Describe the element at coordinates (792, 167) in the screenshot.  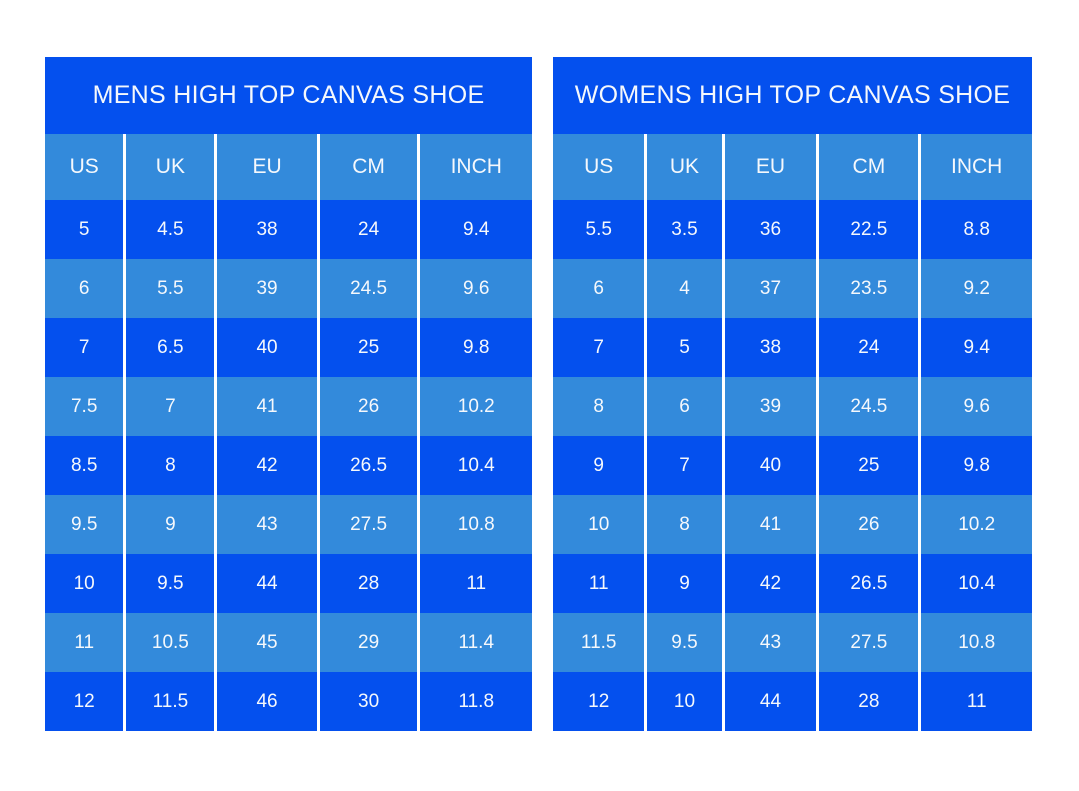
I see `womens-header-row: US UK EU CM INCH` at that location.